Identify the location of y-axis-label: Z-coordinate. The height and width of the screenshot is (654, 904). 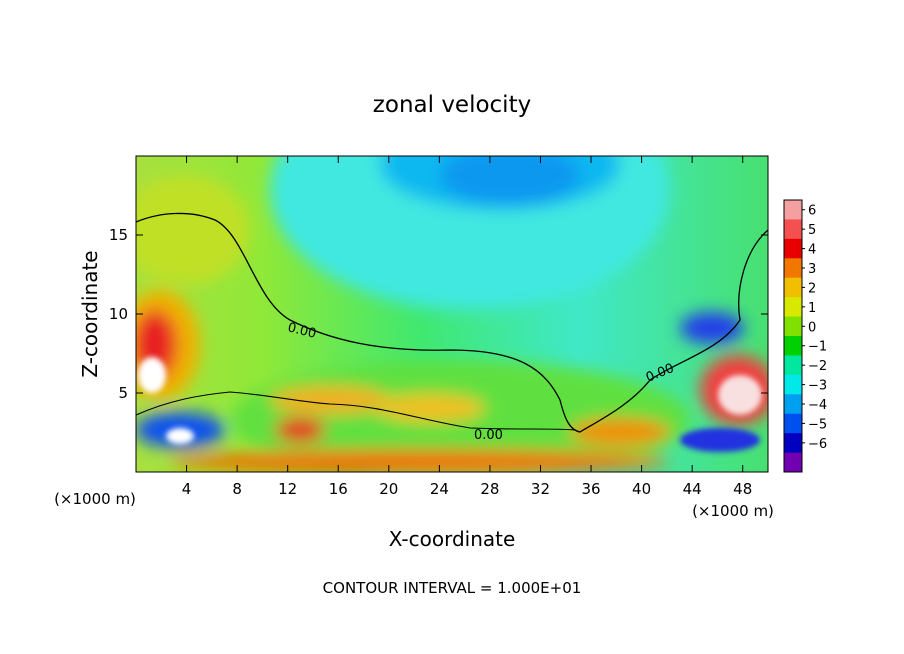
(90, 313).